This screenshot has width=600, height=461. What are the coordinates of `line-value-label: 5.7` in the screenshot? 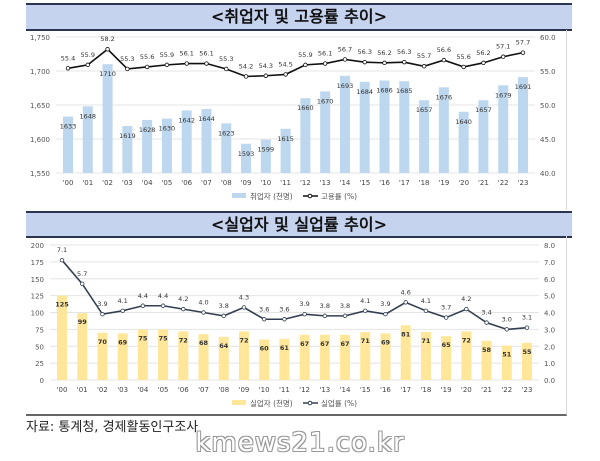 It's located at (82, 274).